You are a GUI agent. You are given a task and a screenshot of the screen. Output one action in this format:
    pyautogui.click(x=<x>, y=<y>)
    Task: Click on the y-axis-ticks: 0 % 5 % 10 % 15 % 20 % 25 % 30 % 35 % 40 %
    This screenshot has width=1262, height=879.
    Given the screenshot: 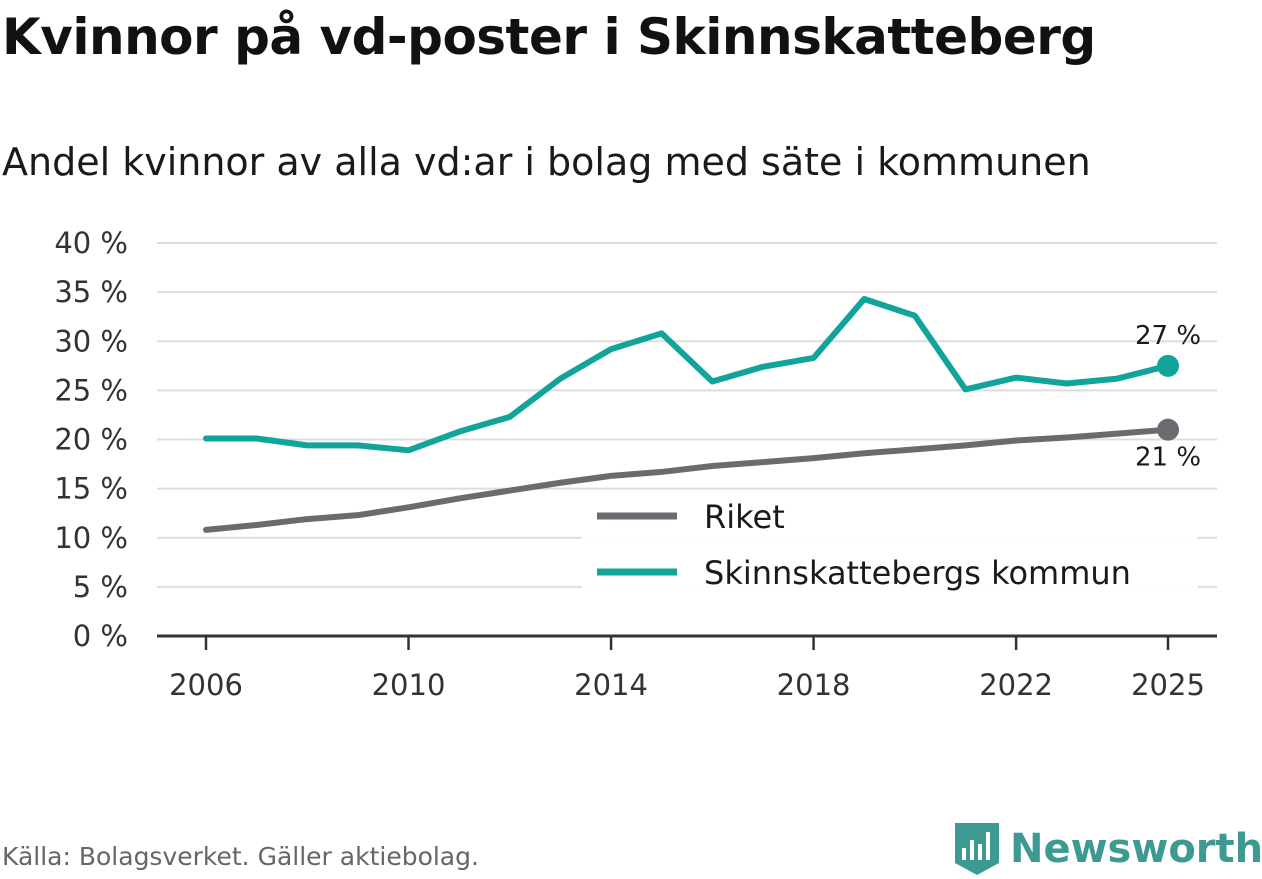 What is the action you would take?
    pyautogui.click(x=91, y=439)
    